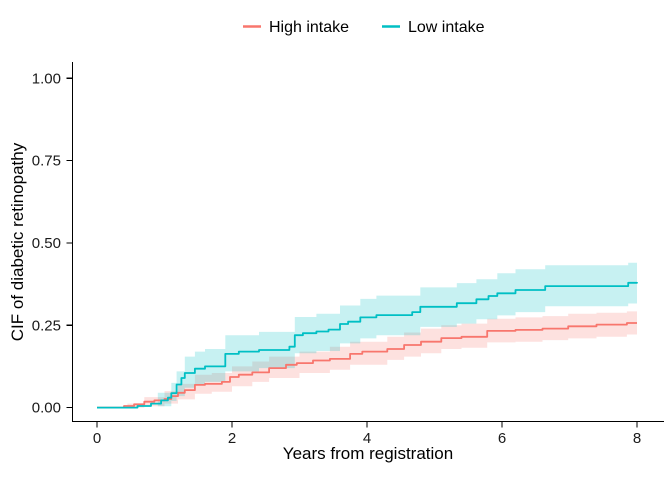  I want to click on x-tick-label: 2, so click(232, 438).